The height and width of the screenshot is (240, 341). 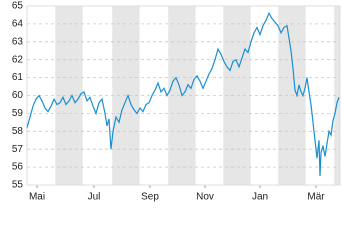 I want to click on y-tick-label: 62, so click(x=18, y=59).